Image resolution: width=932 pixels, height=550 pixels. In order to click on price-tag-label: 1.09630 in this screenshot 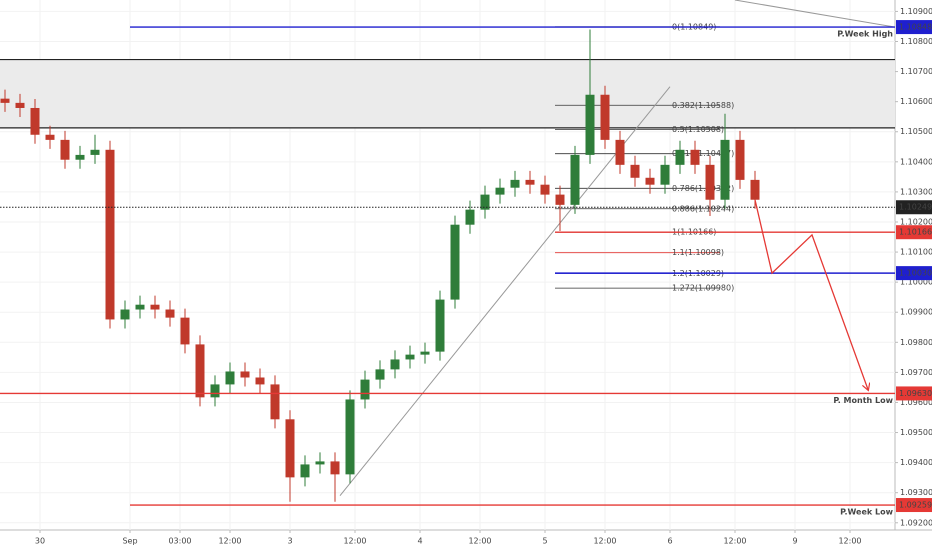, I will do `click(915, 393)`.